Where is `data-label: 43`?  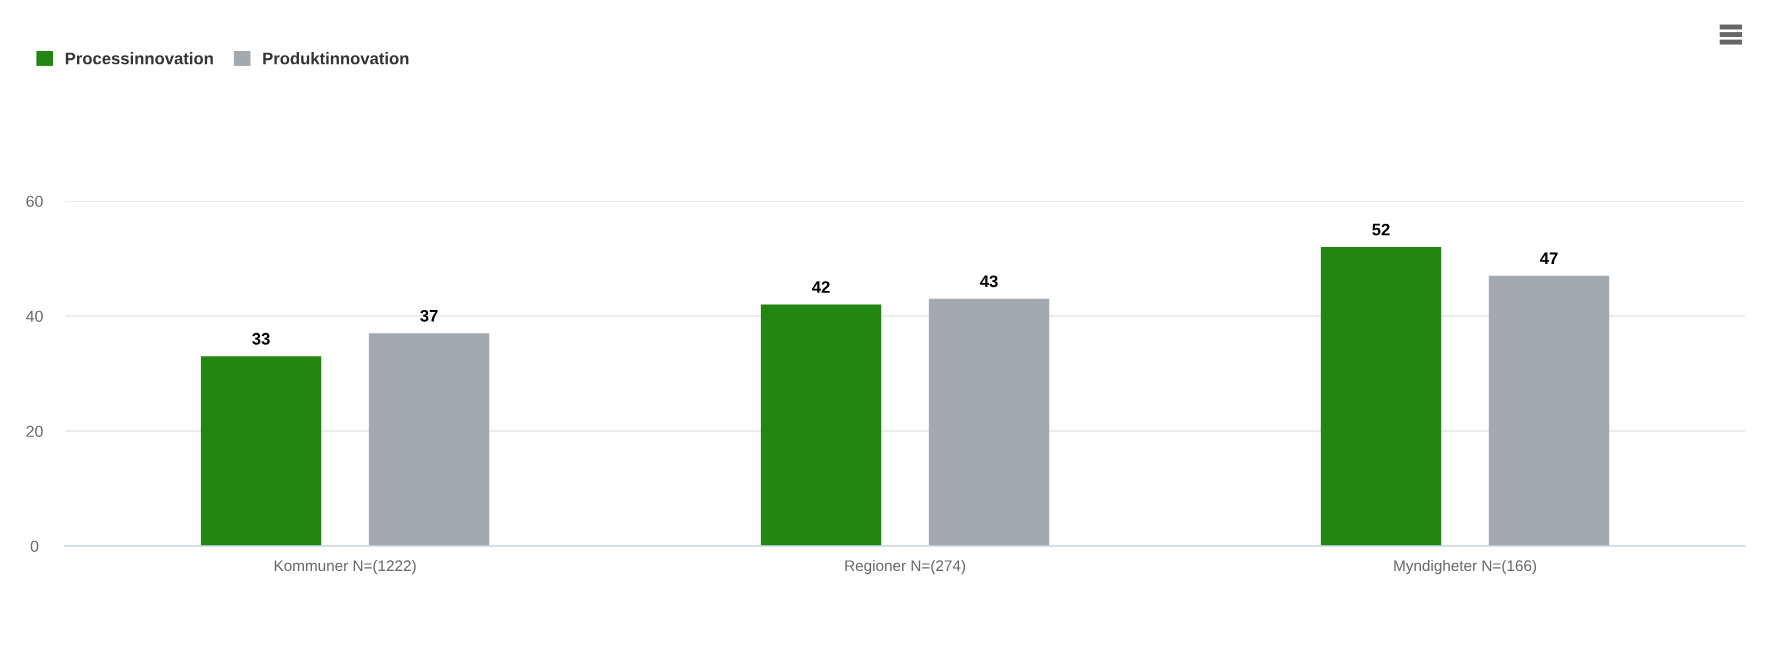
data-label: 43 is located at coordinates (989, 281).